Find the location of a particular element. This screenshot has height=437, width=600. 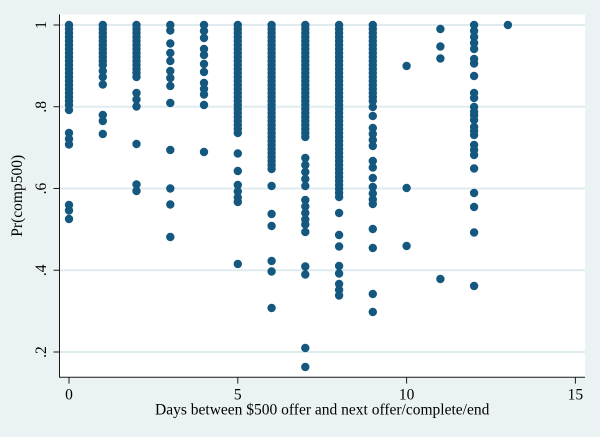

svg-text: 0 is located at coordinates (69, 395).